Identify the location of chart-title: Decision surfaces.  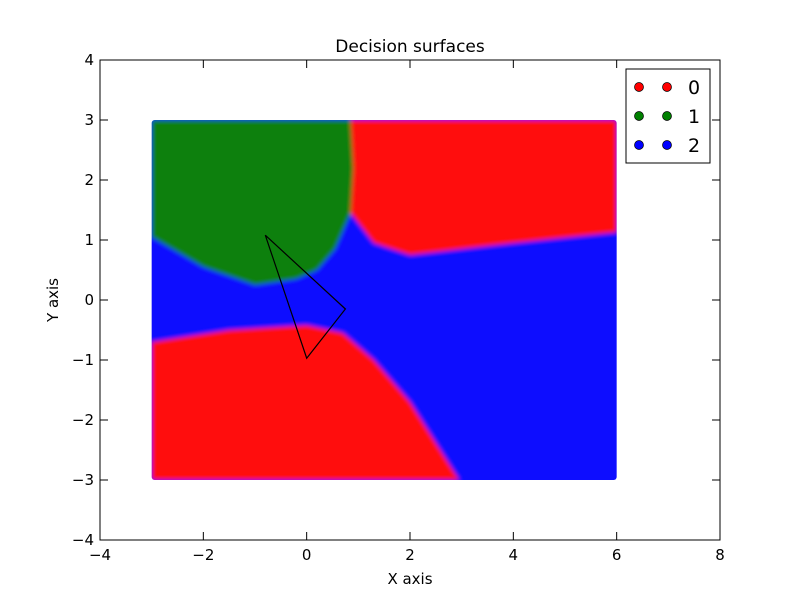
(410, 47).